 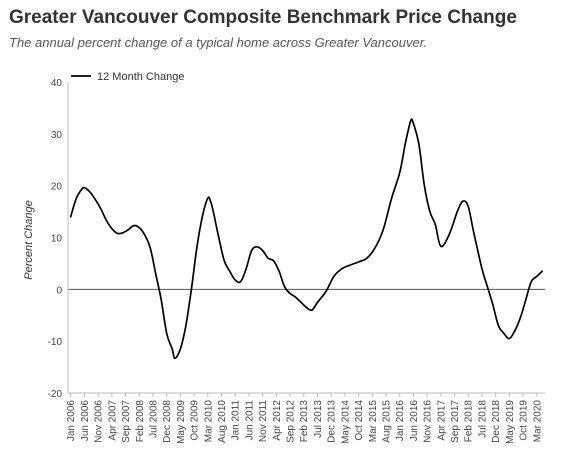 What do you see at coordinates (318, 419) in the screenshot?
I see `x-tick-label: Jul 2013` at bounding box center [318, 419].